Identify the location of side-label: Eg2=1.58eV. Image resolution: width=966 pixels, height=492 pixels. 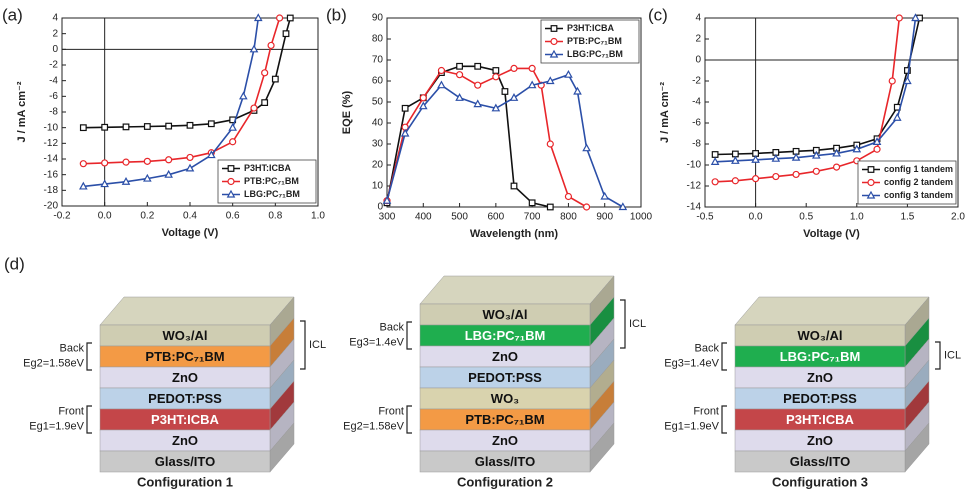
(374, 426).